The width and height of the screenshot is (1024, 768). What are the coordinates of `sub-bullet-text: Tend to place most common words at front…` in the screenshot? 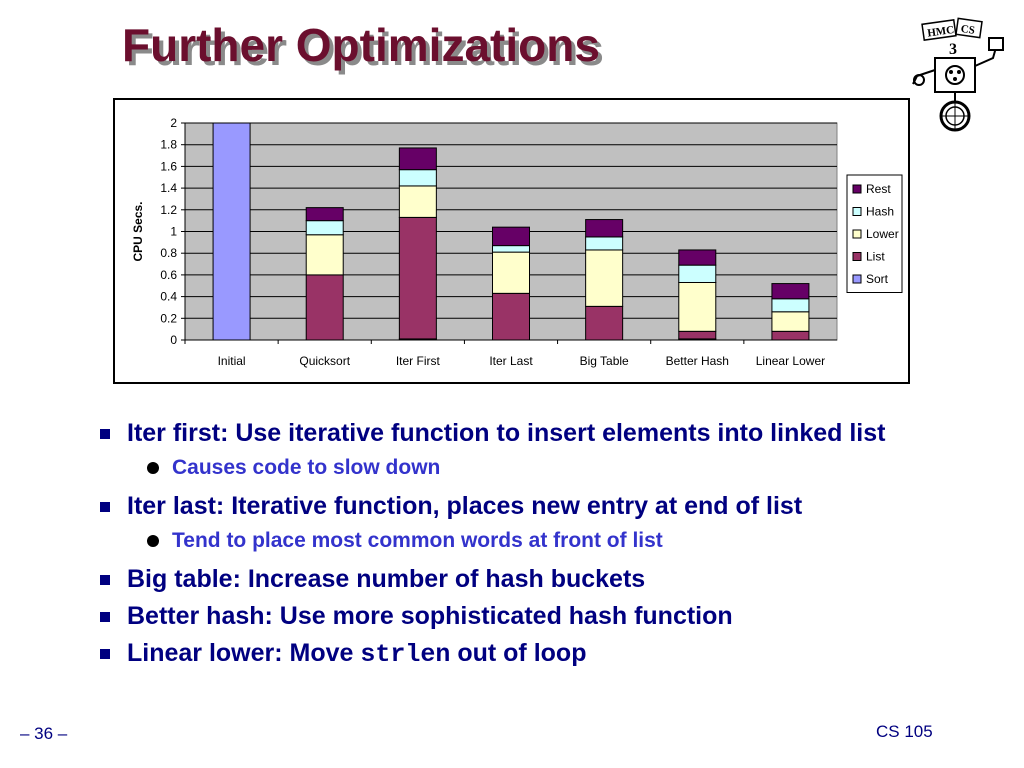 It's located at (417, 540).